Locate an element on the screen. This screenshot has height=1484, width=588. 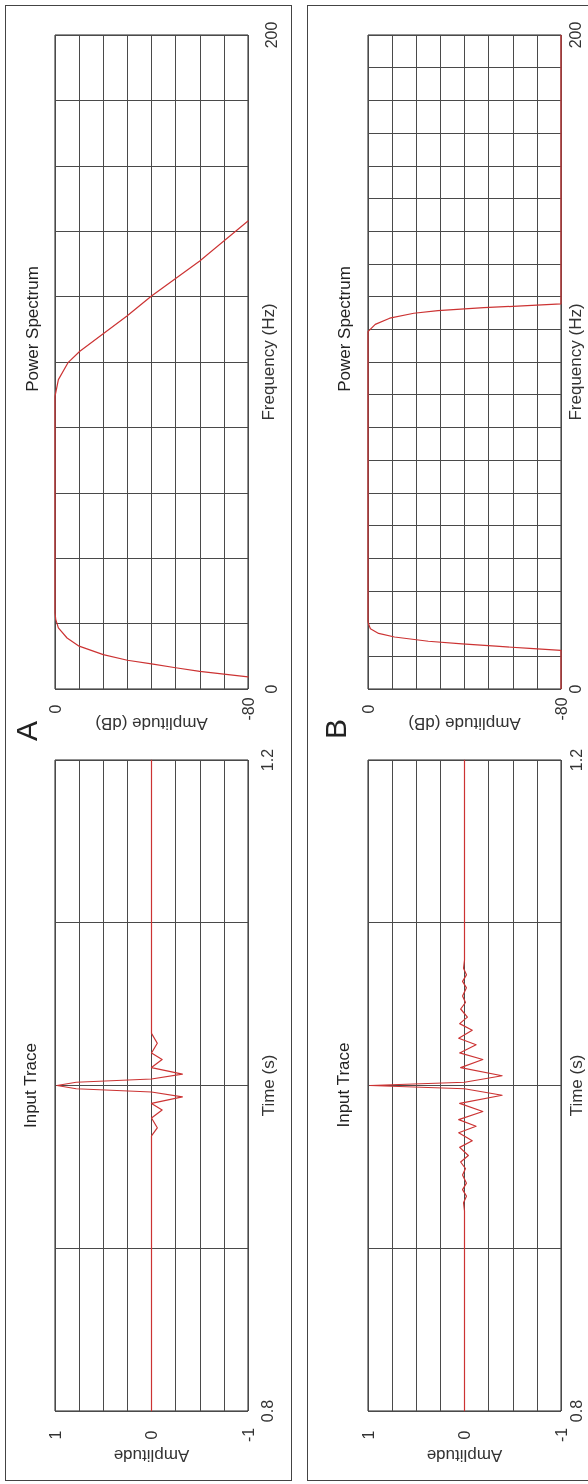
text: A is located at coordinates (26, 731).